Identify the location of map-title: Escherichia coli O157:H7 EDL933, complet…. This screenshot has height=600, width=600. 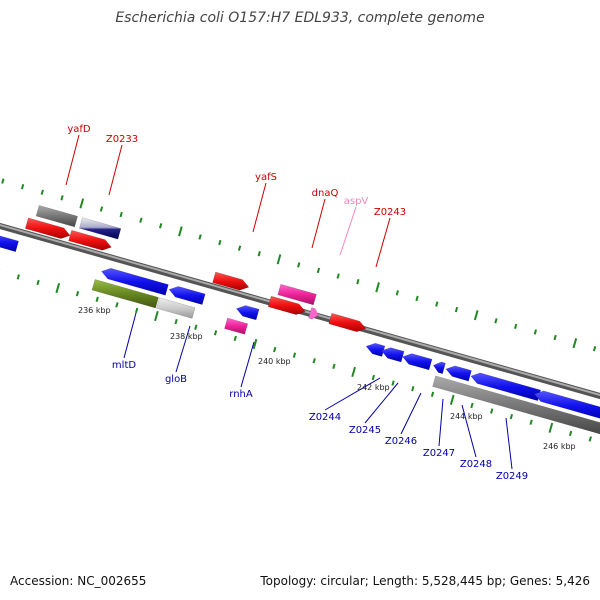
(300, 18).